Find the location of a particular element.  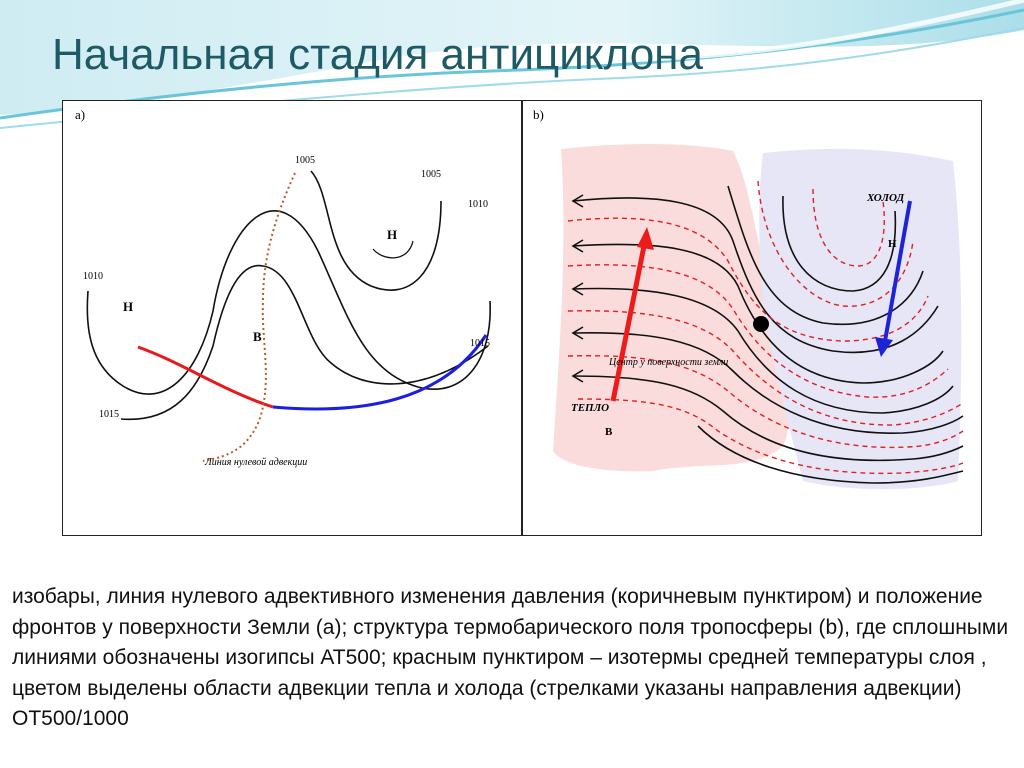

slide-title: Начальная стадия антициклона is located at coordinates (377, 54).